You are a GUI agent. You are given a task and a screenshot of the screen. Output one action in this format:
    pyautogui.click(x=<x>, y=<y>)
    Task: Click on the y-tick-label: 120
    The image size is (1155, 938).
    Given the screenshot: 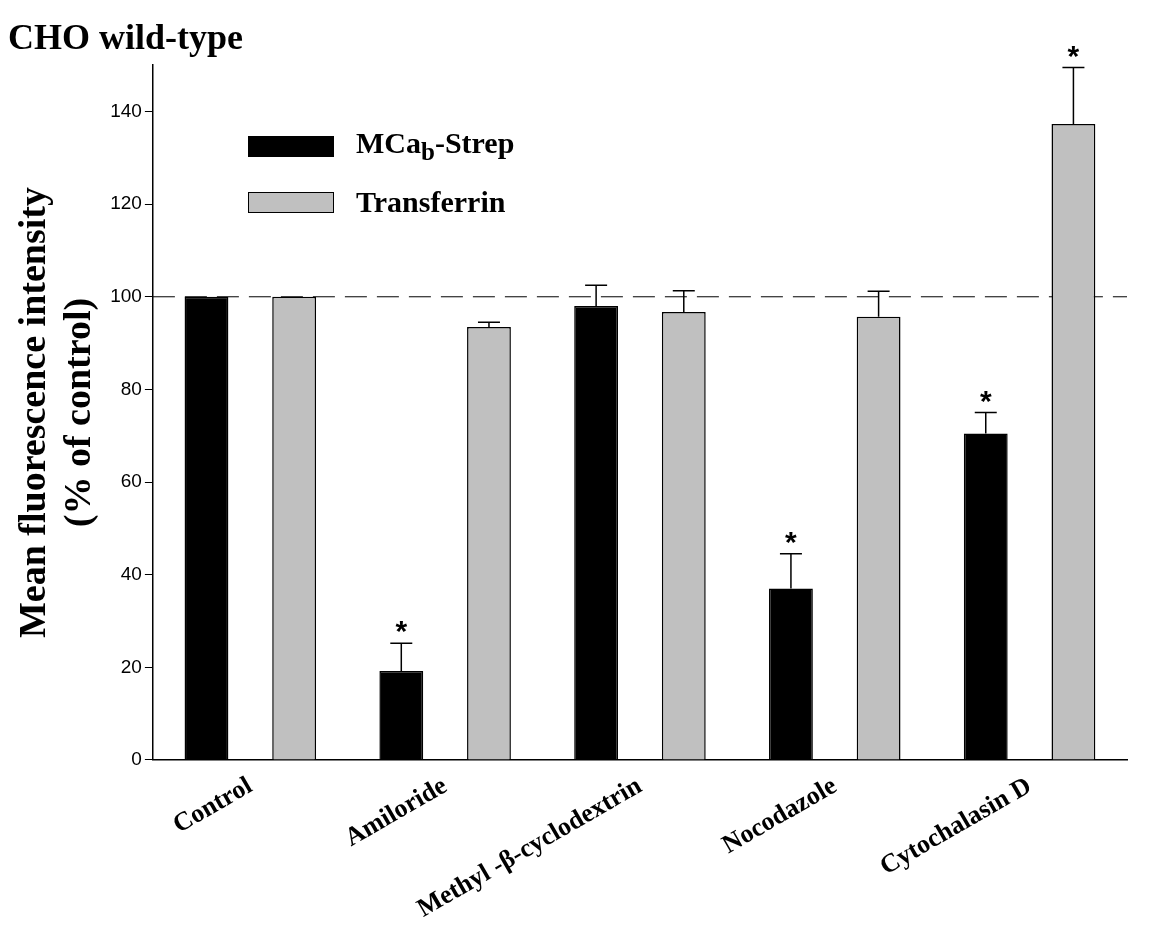 What is the action you would take?
    pyautogui.click(x=126, y=203)
    